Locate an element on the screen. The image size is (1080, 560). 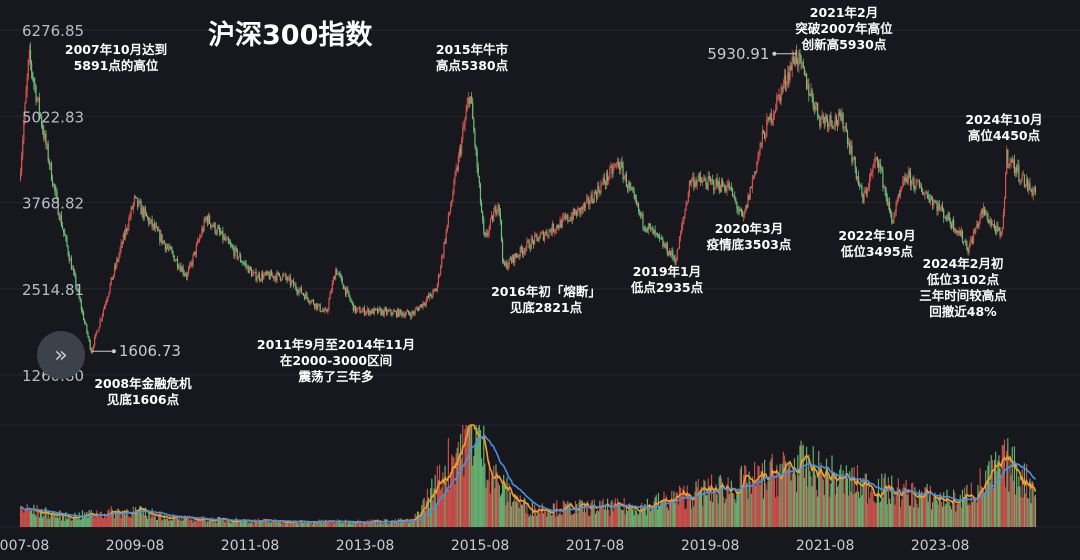
scroll-right-button: » is located at coordinates (61, 355).